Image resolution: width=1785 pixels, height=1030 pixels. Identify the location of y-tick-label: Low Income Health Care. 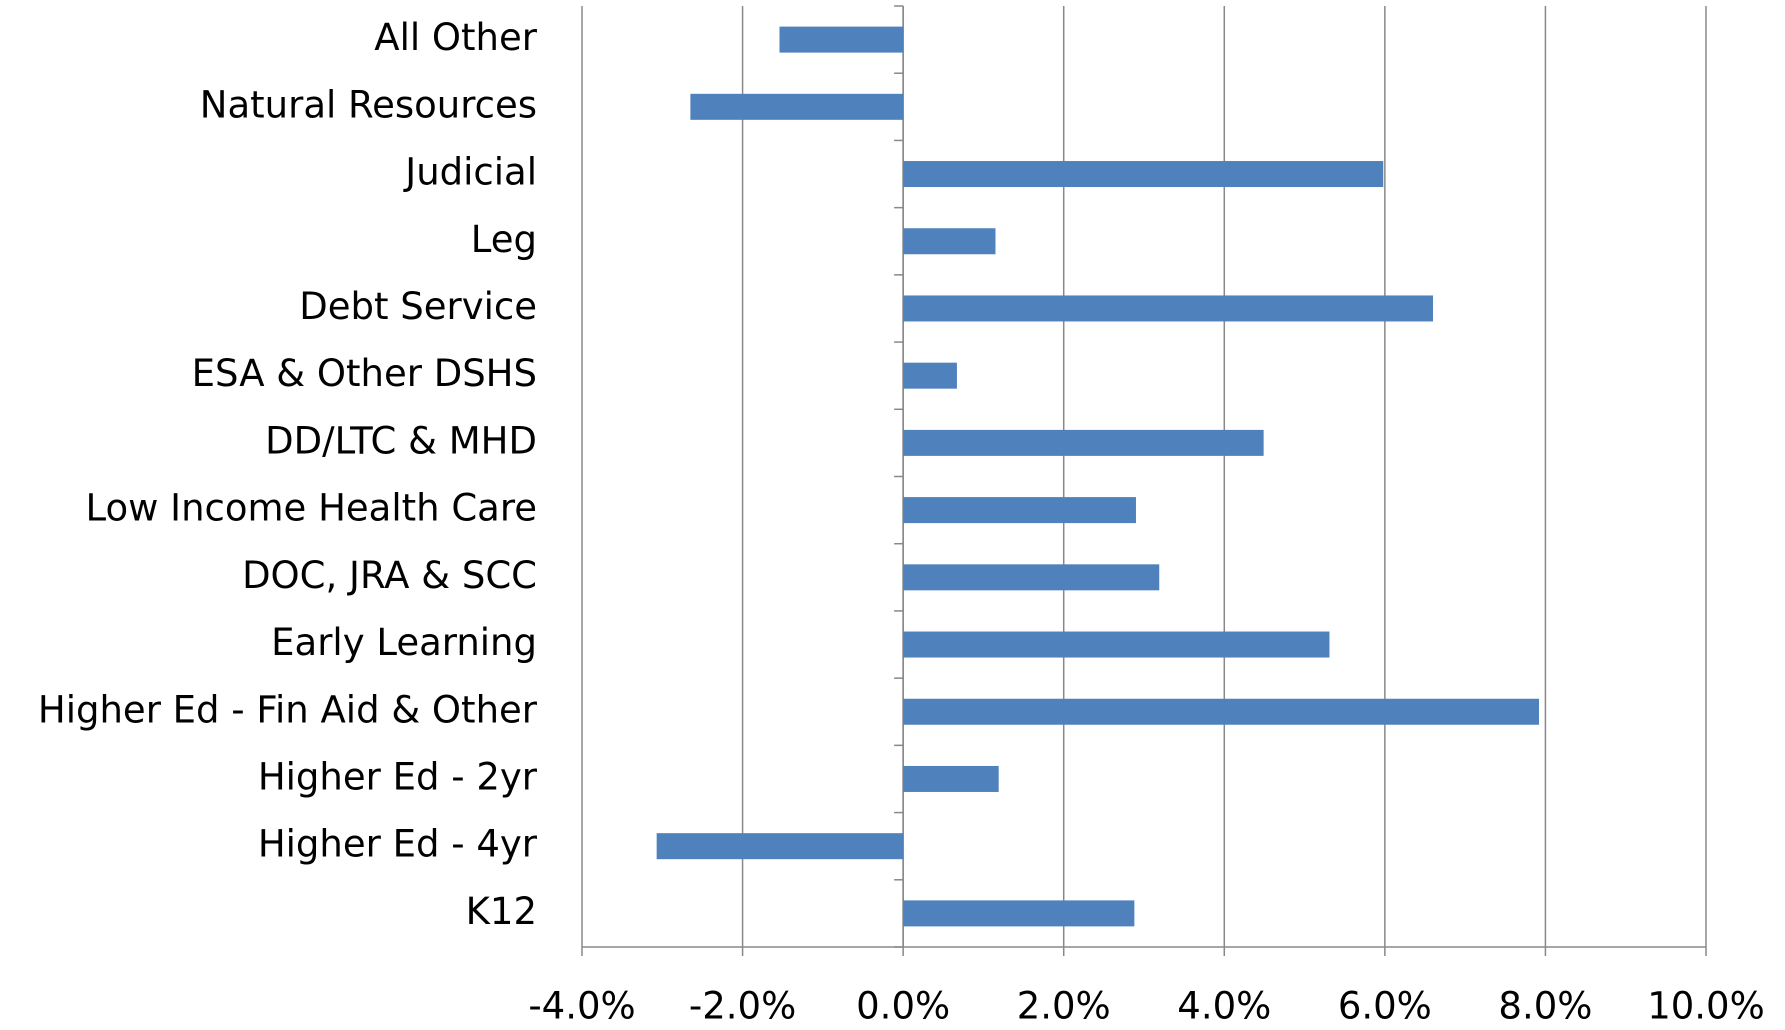
(311, 508).